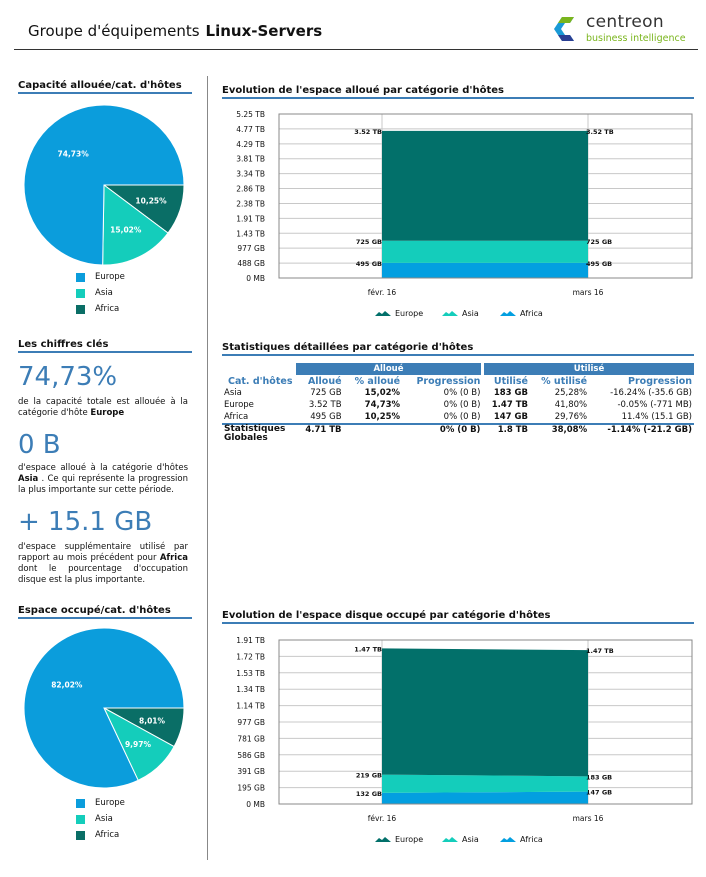  What do you see at coordinates (356, 49) in the screenshot?
I see `header-divider` at bounding box center [356, 49].